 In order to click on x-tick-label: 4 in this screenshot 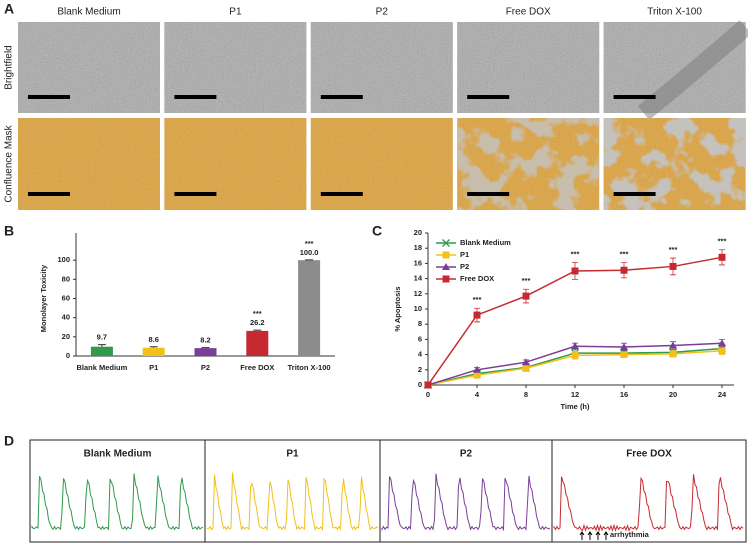, I will do `click(477, 394)`.